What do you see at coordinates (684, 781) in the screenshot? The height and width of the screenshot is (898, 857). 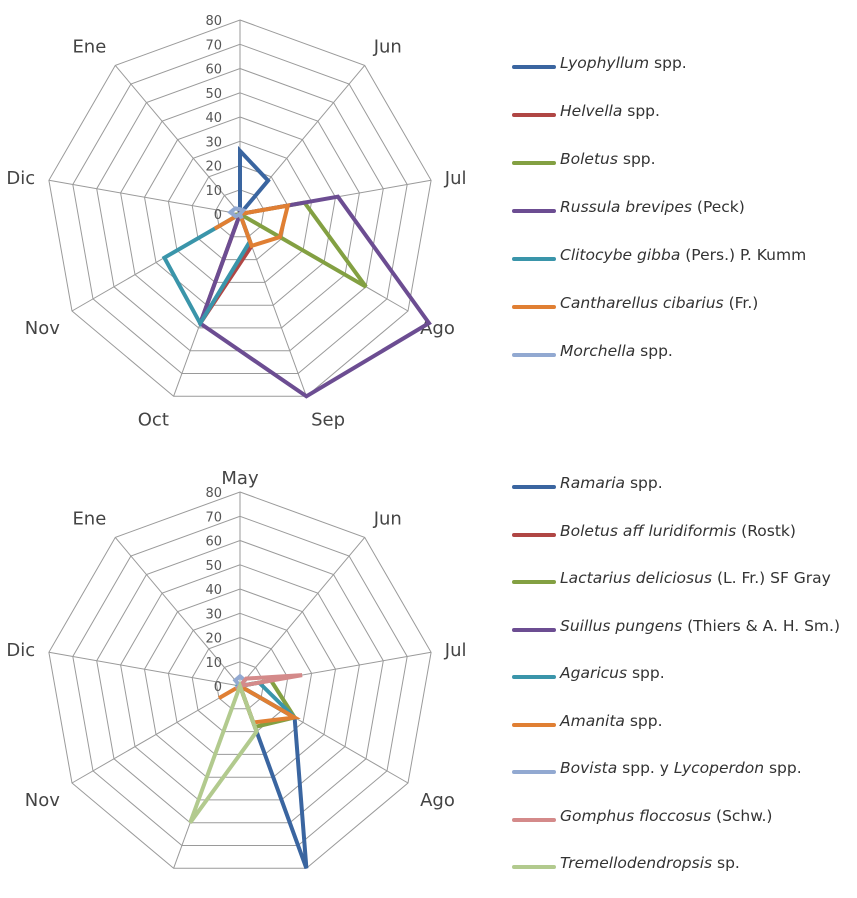 I see `legend-item: Bovista spp. y Lycoperdon spp.` at bounding box center [684, 781].